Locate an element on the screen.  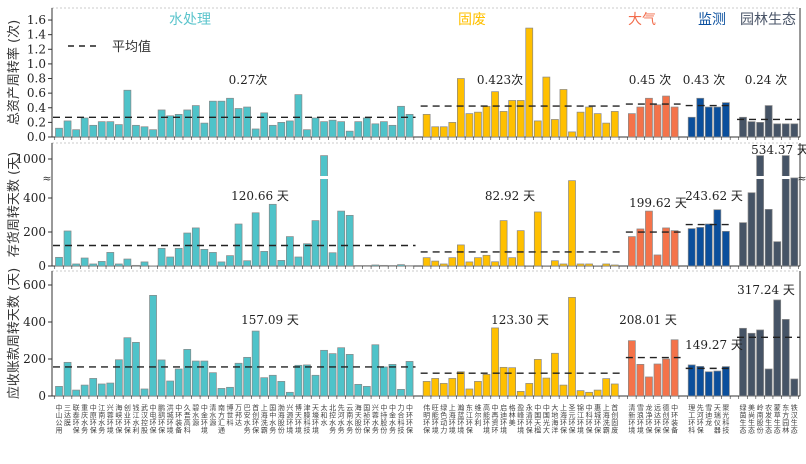
group-title: 监测 is located at coordinates (712, 20).